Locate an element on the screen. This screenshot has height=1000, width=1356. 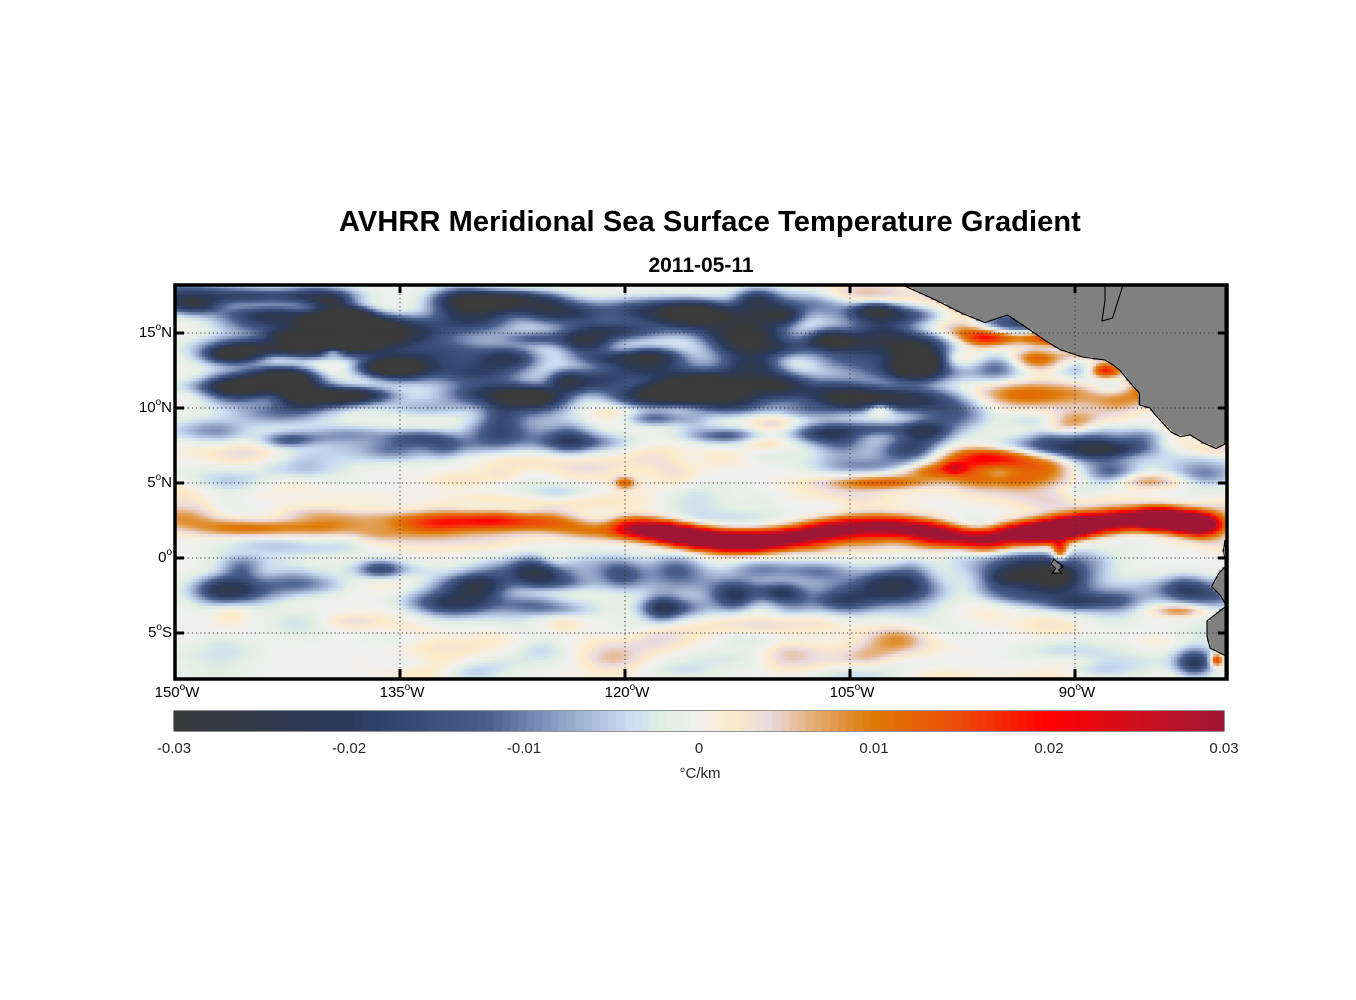
y-tick-label-value: 15 is located at coordinates (147, 332).